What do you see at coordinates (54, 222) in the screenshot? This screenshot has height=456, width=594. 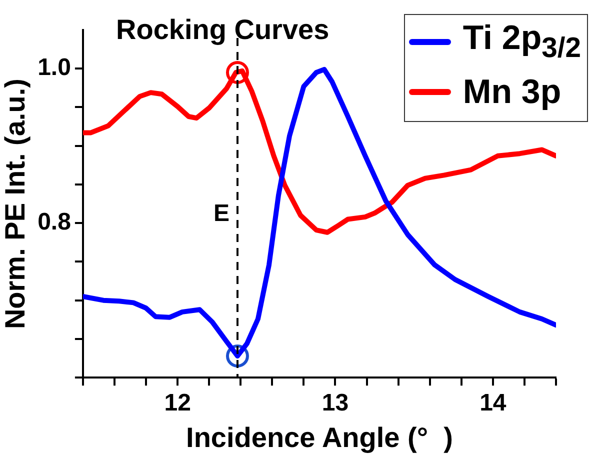 I see `y-tick-label: 0.8` at bounding box center [54, 222].